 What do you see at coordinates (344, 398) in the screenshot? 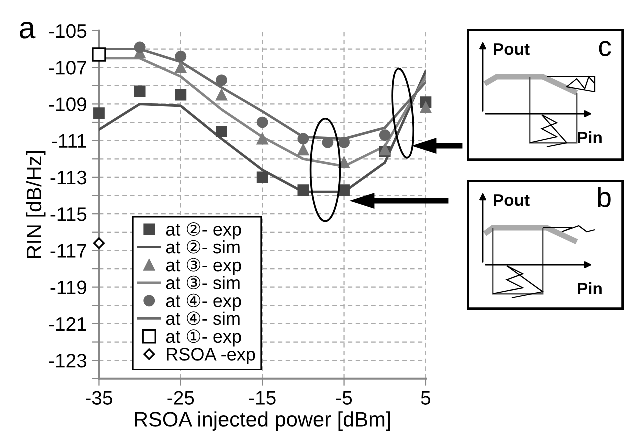
I see `x-tick-label: -5` at bounding box center [344, 398].